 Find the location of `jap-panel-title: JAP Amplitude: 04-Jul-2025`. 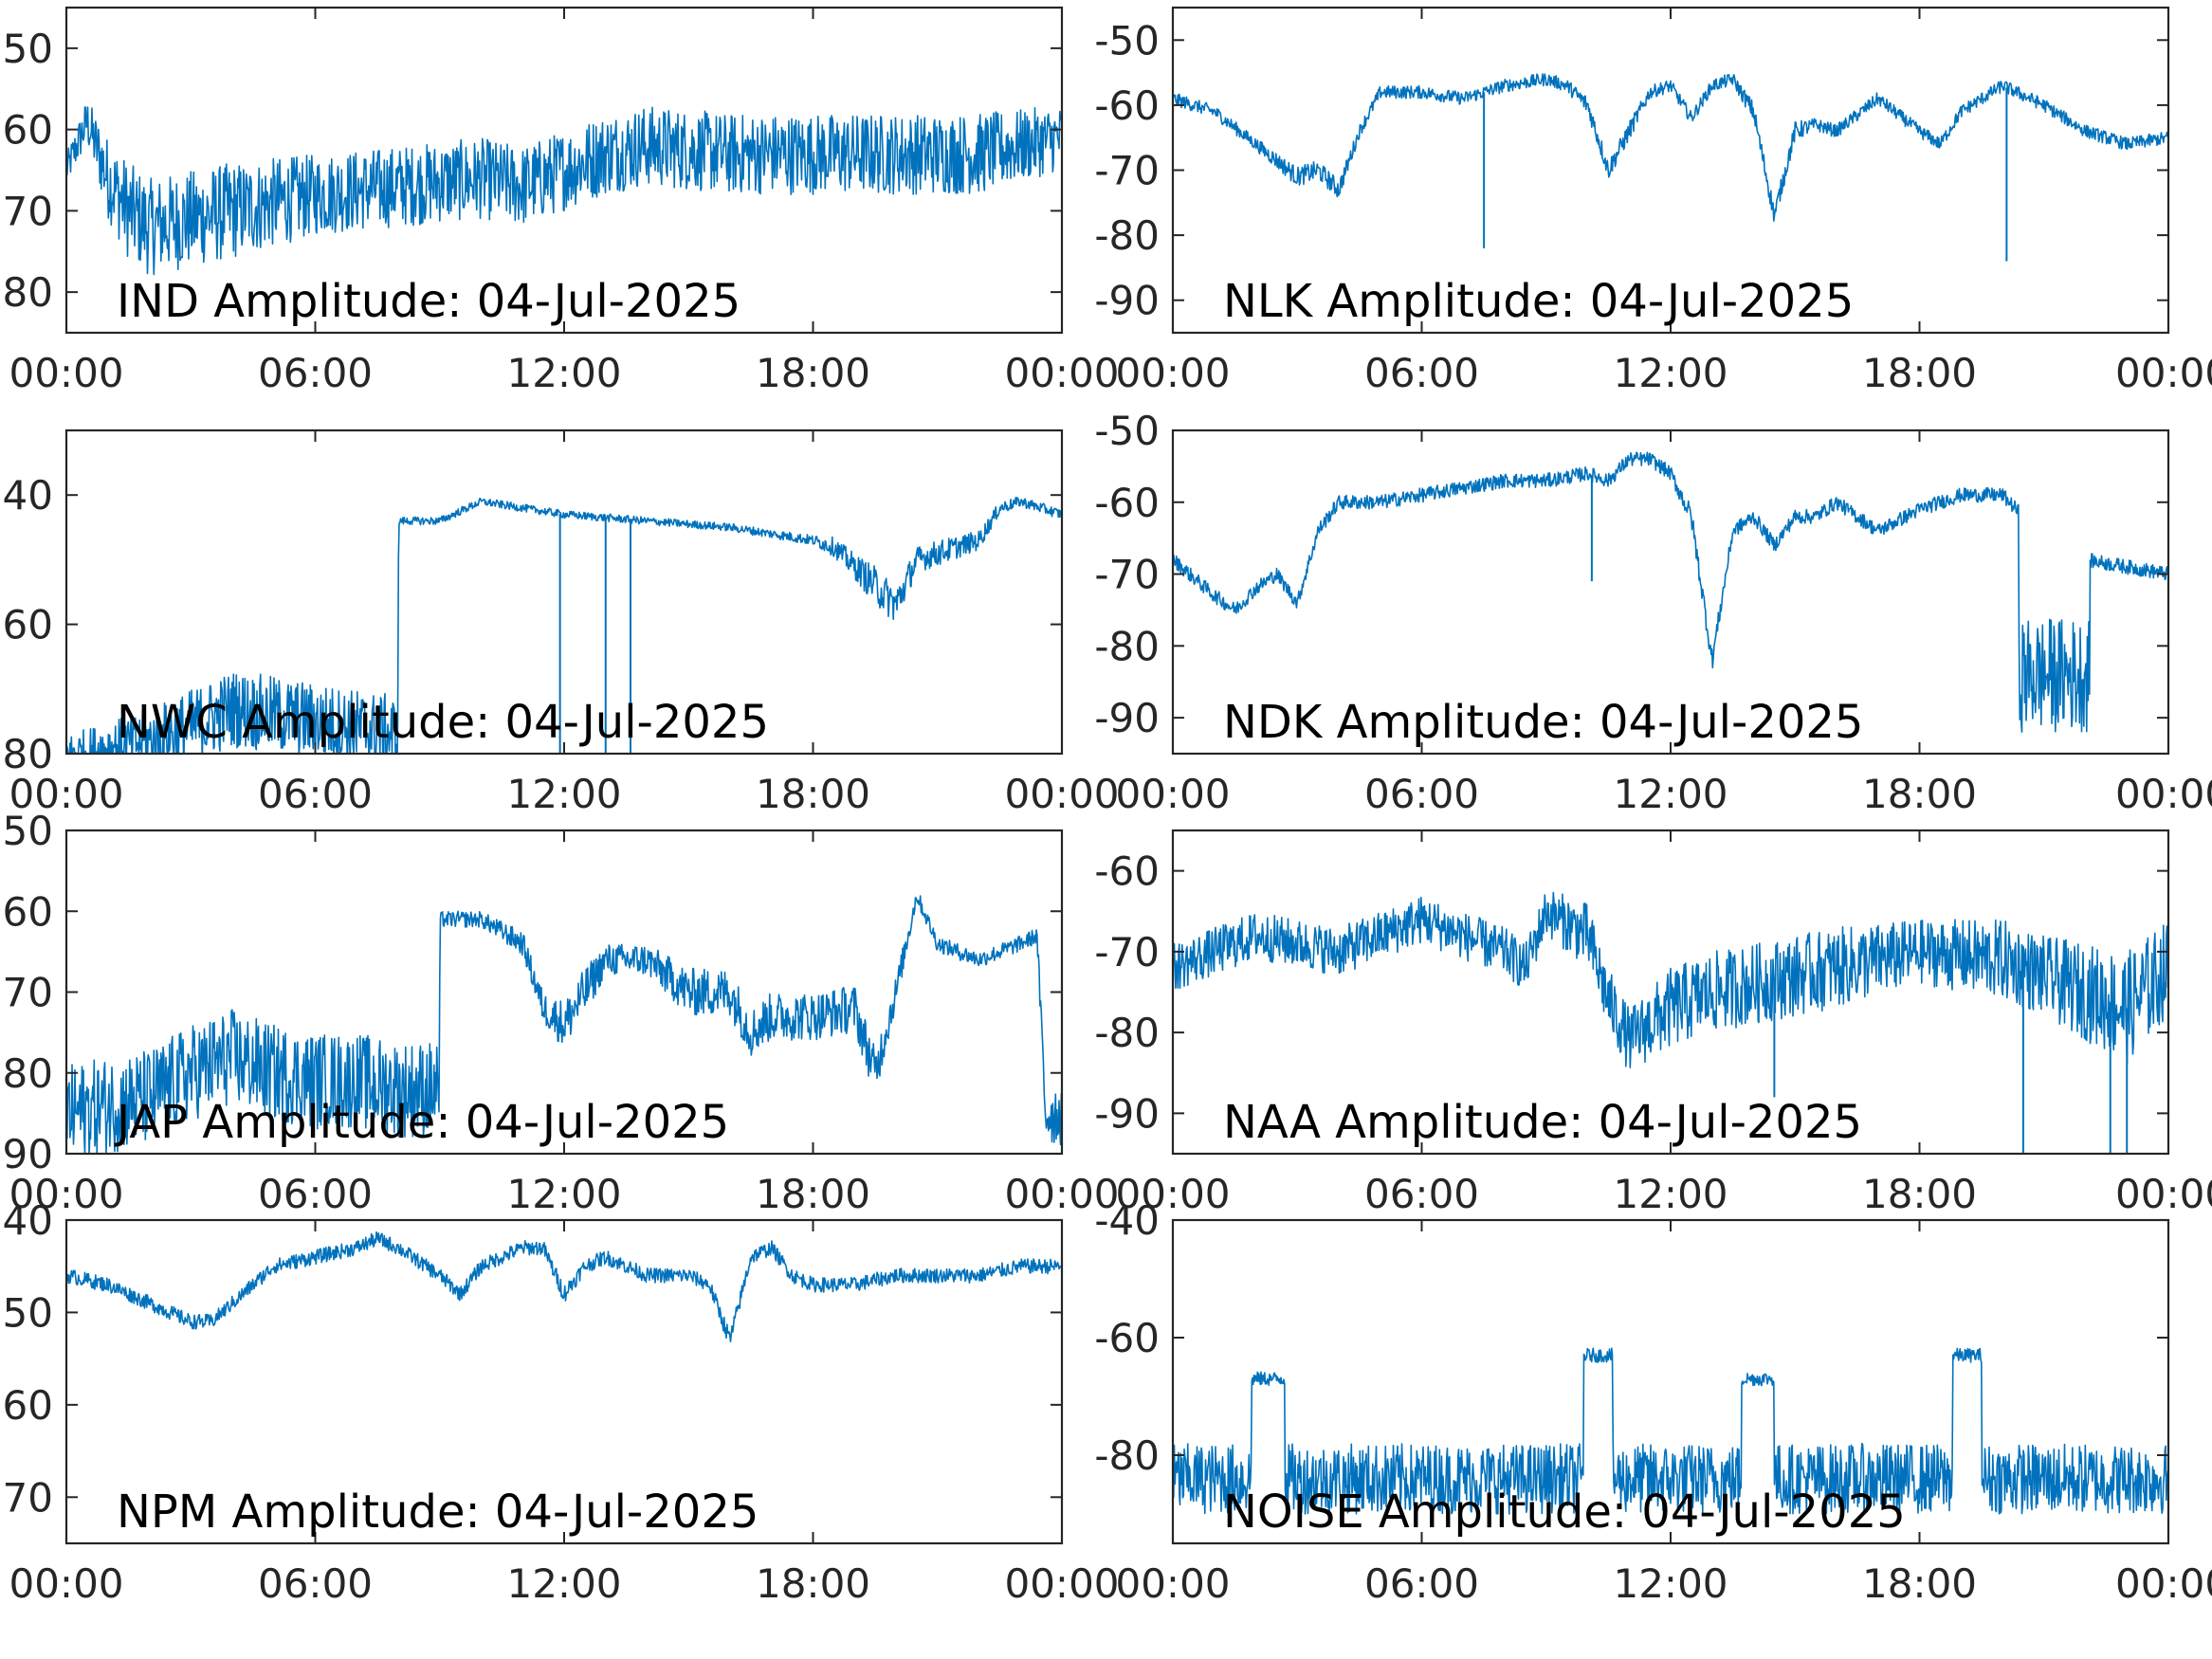

jap-panel-title: JAP Amplitude: 04-Jul-2025 is located at coordinates (421, 1122).